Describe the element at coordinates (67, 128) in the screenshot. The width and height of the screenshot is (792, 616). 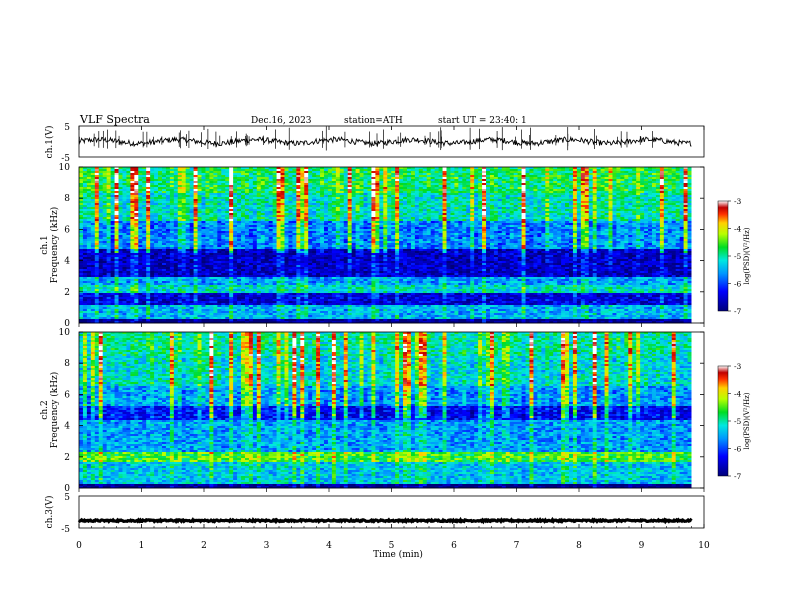
I see `ch1-ytick-top: 5` at that location.